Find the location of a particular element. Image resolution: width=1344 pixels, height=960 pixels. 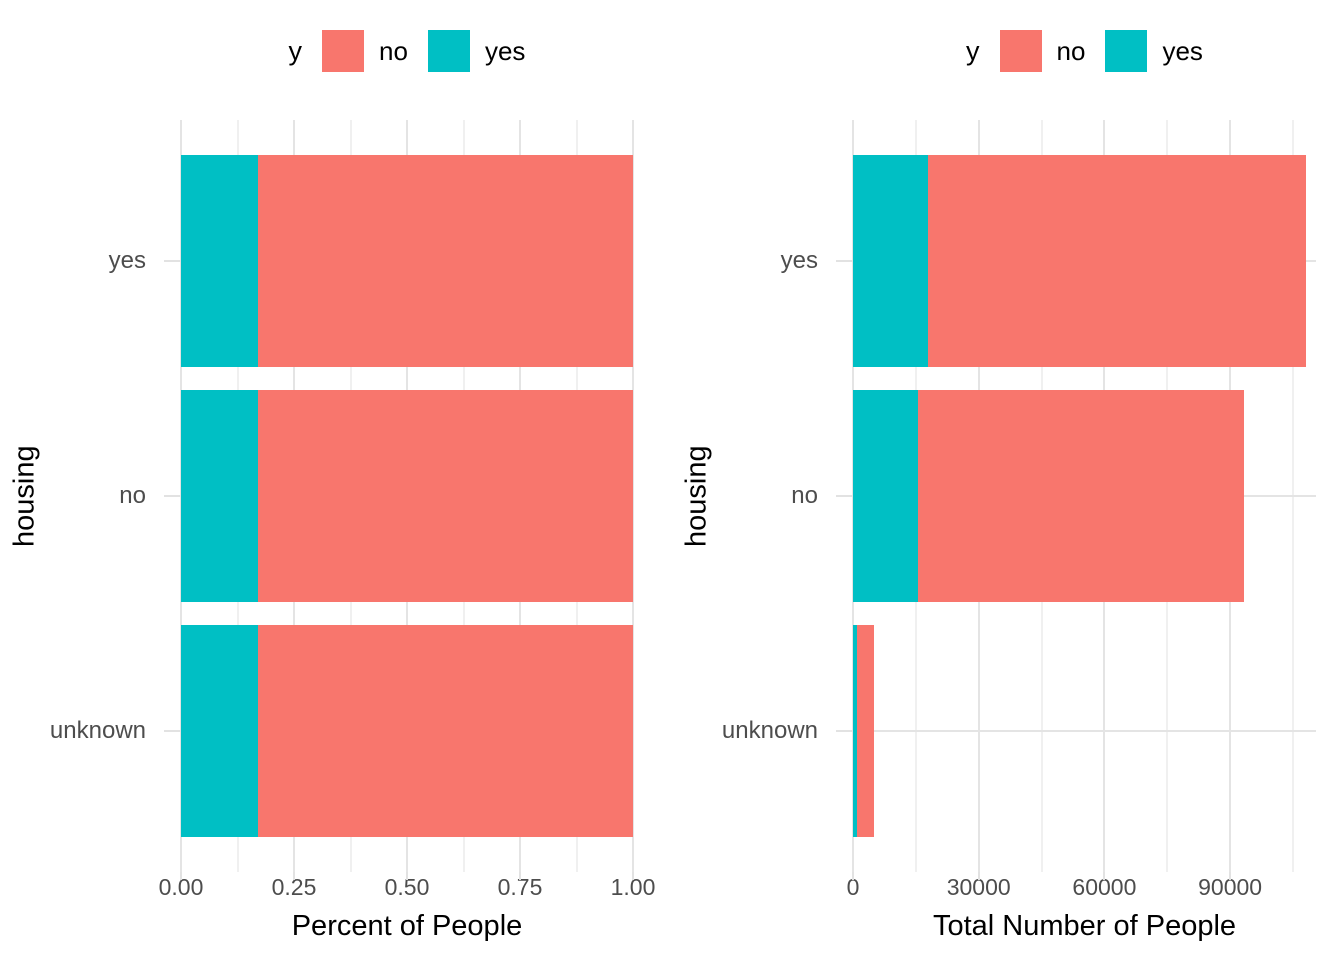

x-tick-label: 0 is located at coordinates (853, 887).